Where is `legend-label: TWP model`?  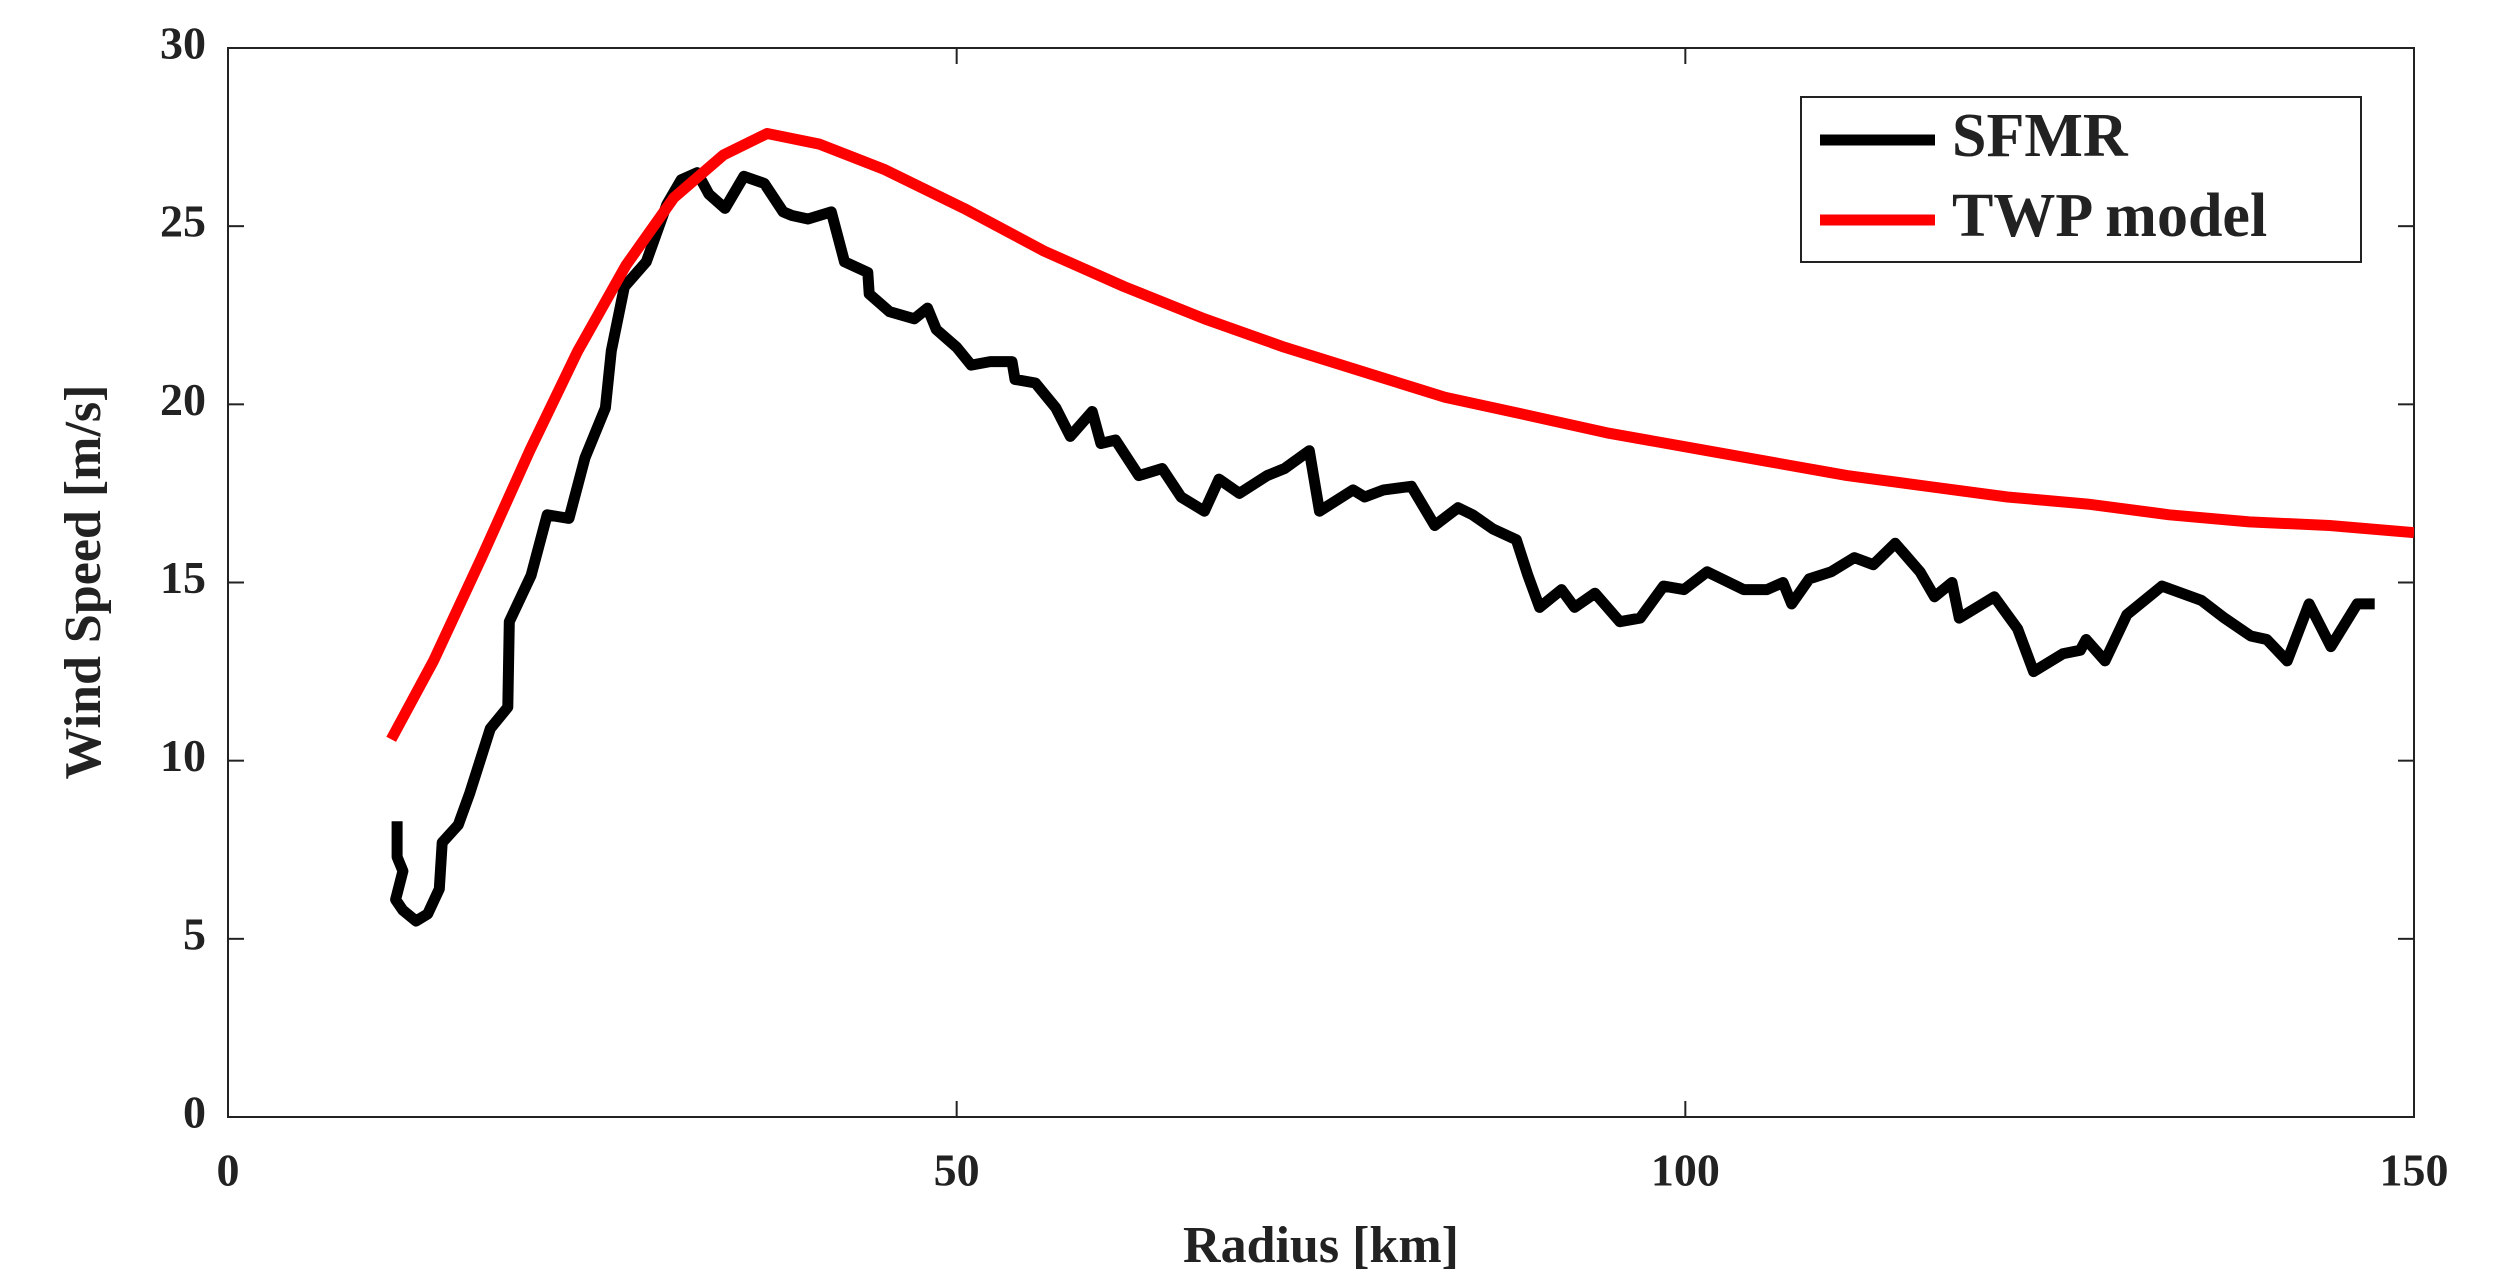 legend-label: TWP model is located at coordinates (2109, 216).